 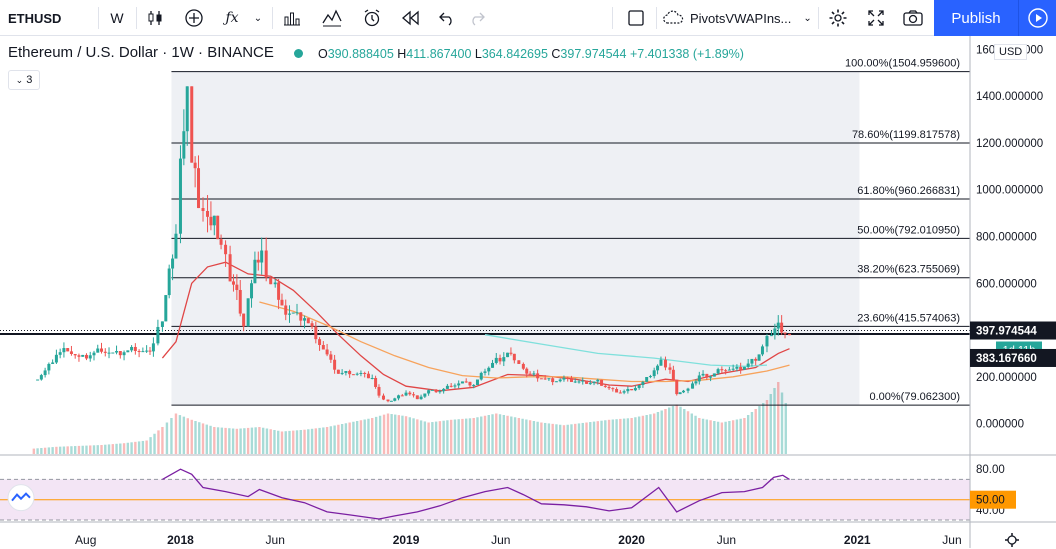 What do you see at coordinates (1009, 191) in the screenshot?
I see `y-tick-label: 1000.000000` at bounding box center [1009, 191].